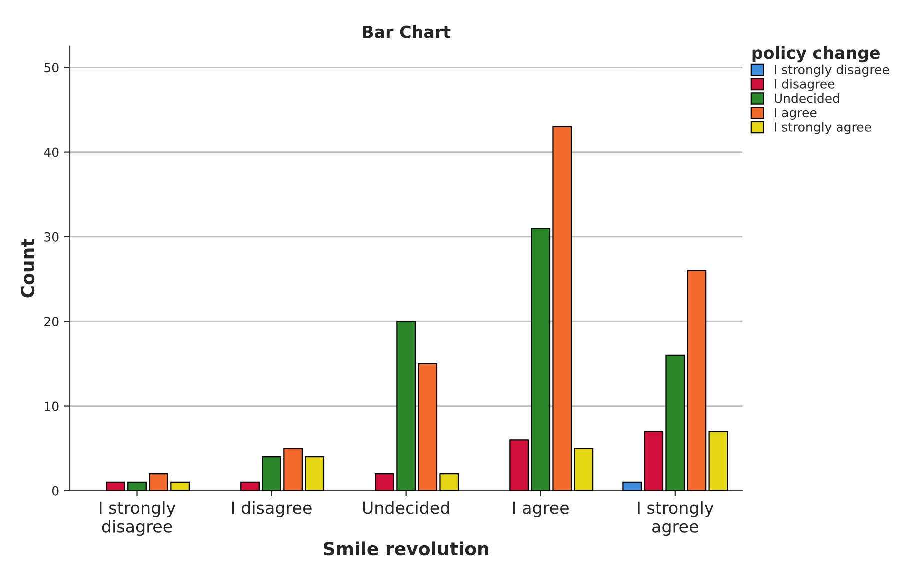 The width and height of the screenshot is (909, 581). What do you see at coordinates (138, 518) in the screenshot?
I see `x-tick-label: I strongly disagree` at bounding box center [138, 518].